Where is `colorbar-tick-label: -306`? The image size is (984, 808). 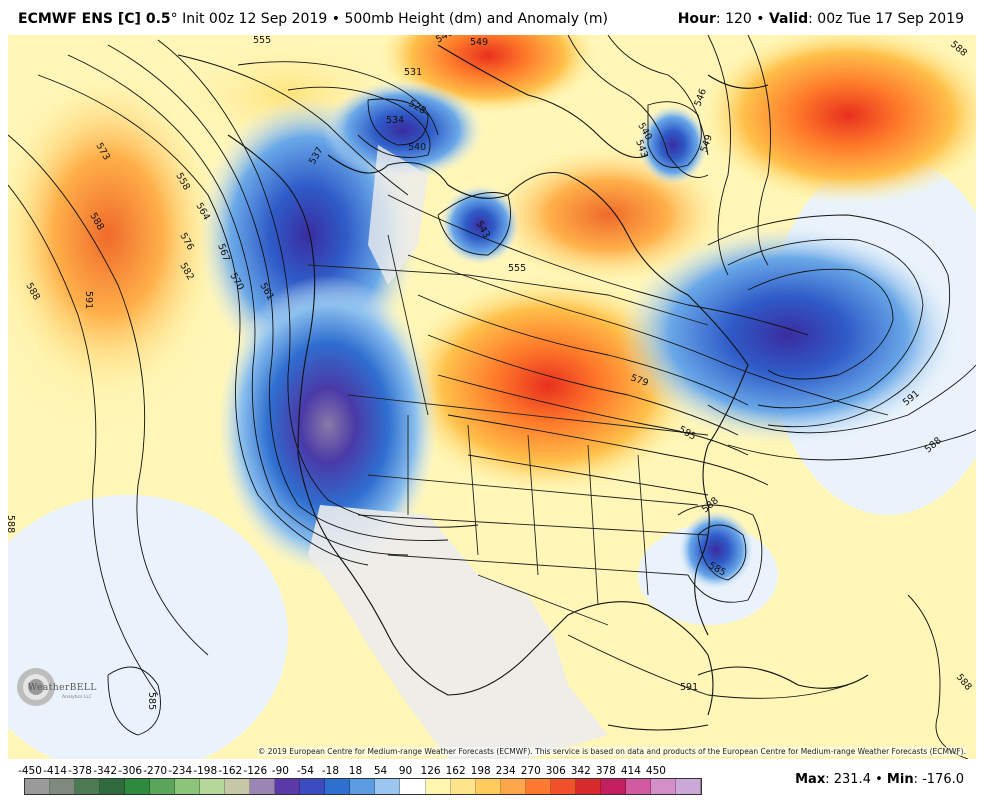 colorbar-tick-label: -306 is located at coordinates (130, 771).